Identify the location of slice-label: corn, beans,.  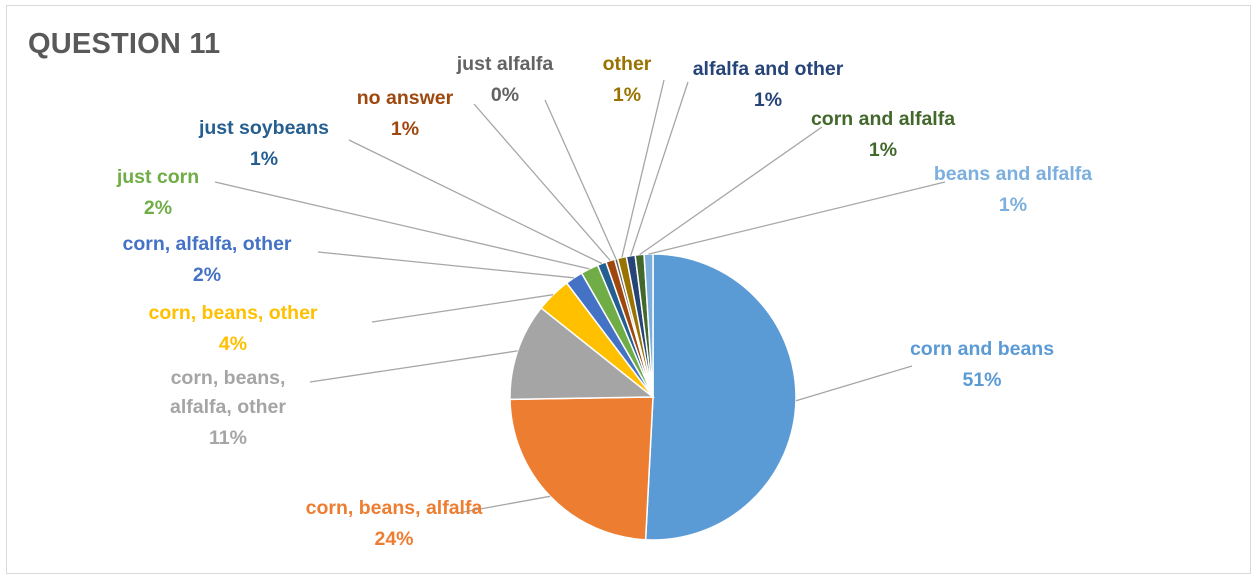
(228, 378).